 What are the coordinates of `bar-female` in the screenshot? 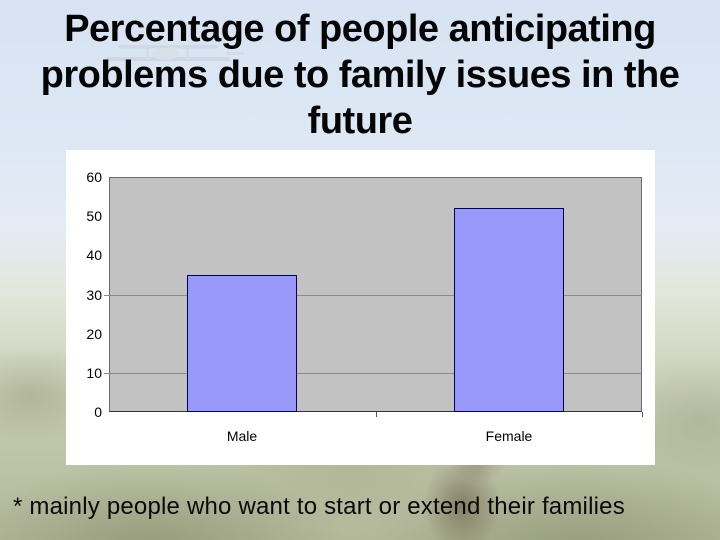 It's located at (509, 310).